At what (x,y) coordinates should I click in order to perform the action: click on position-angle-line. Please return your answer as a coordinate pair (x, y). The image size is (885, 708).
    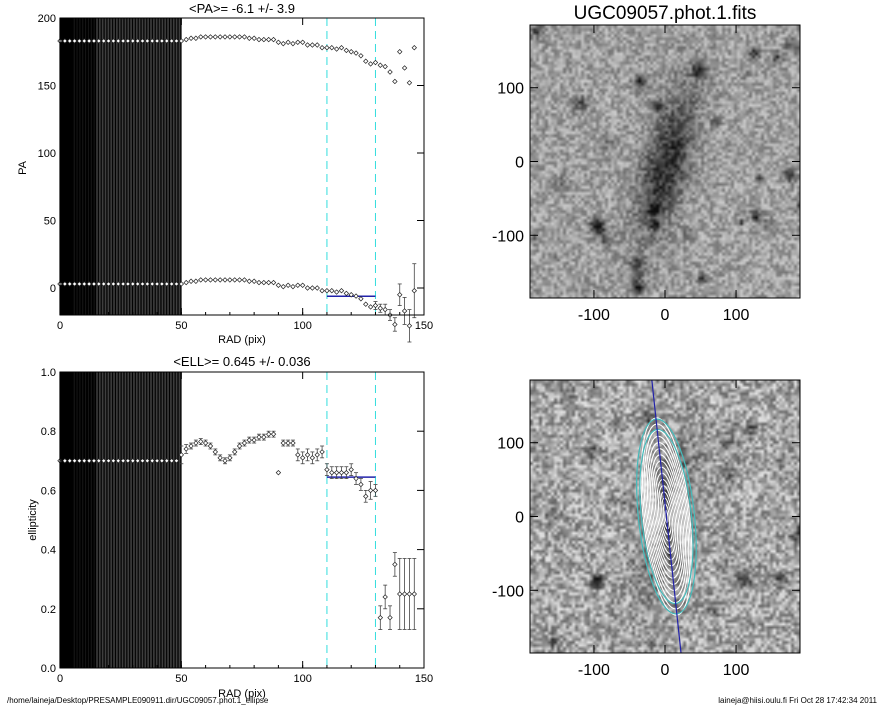
    Looking at the image, I should click on (666, 516).